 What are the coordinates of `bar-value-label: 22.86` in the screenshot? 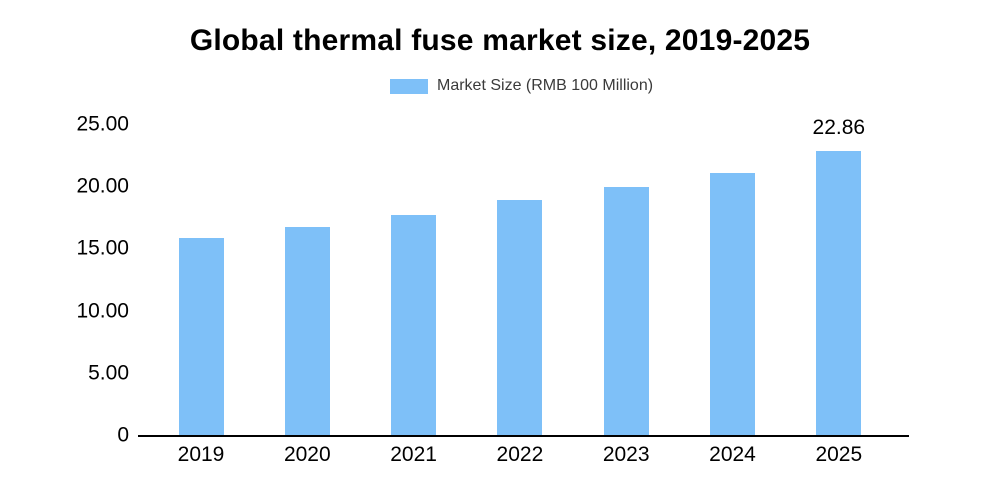 It's located at (839, 127).